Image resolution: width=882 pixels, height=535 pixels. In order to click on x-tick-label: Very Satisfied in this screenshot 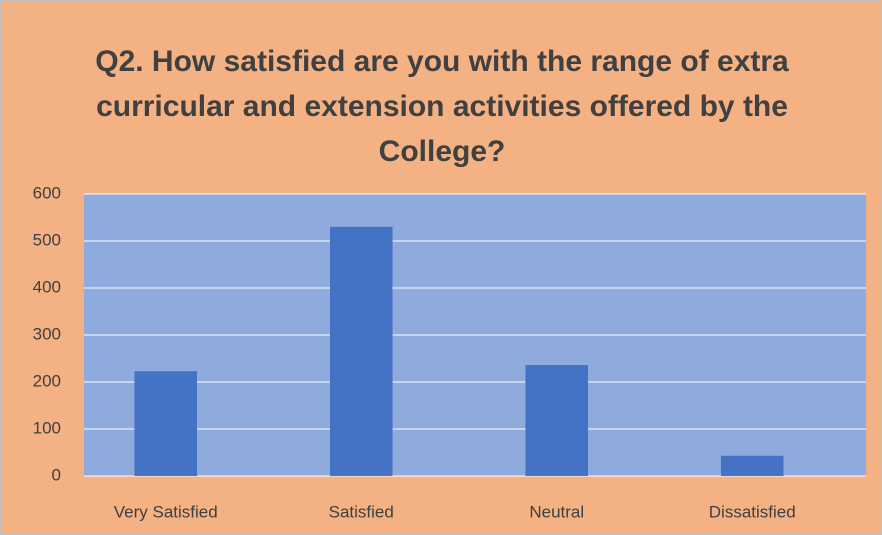, I will do `click(166, 511)`.